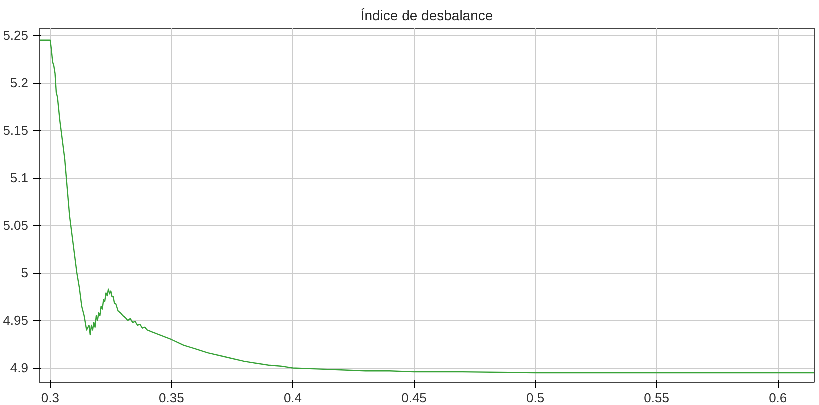  What do you see at coordinates (171, 397) in the screenshot?
I see `x-tick-label: 0.35` at bounding box center [171, 397].